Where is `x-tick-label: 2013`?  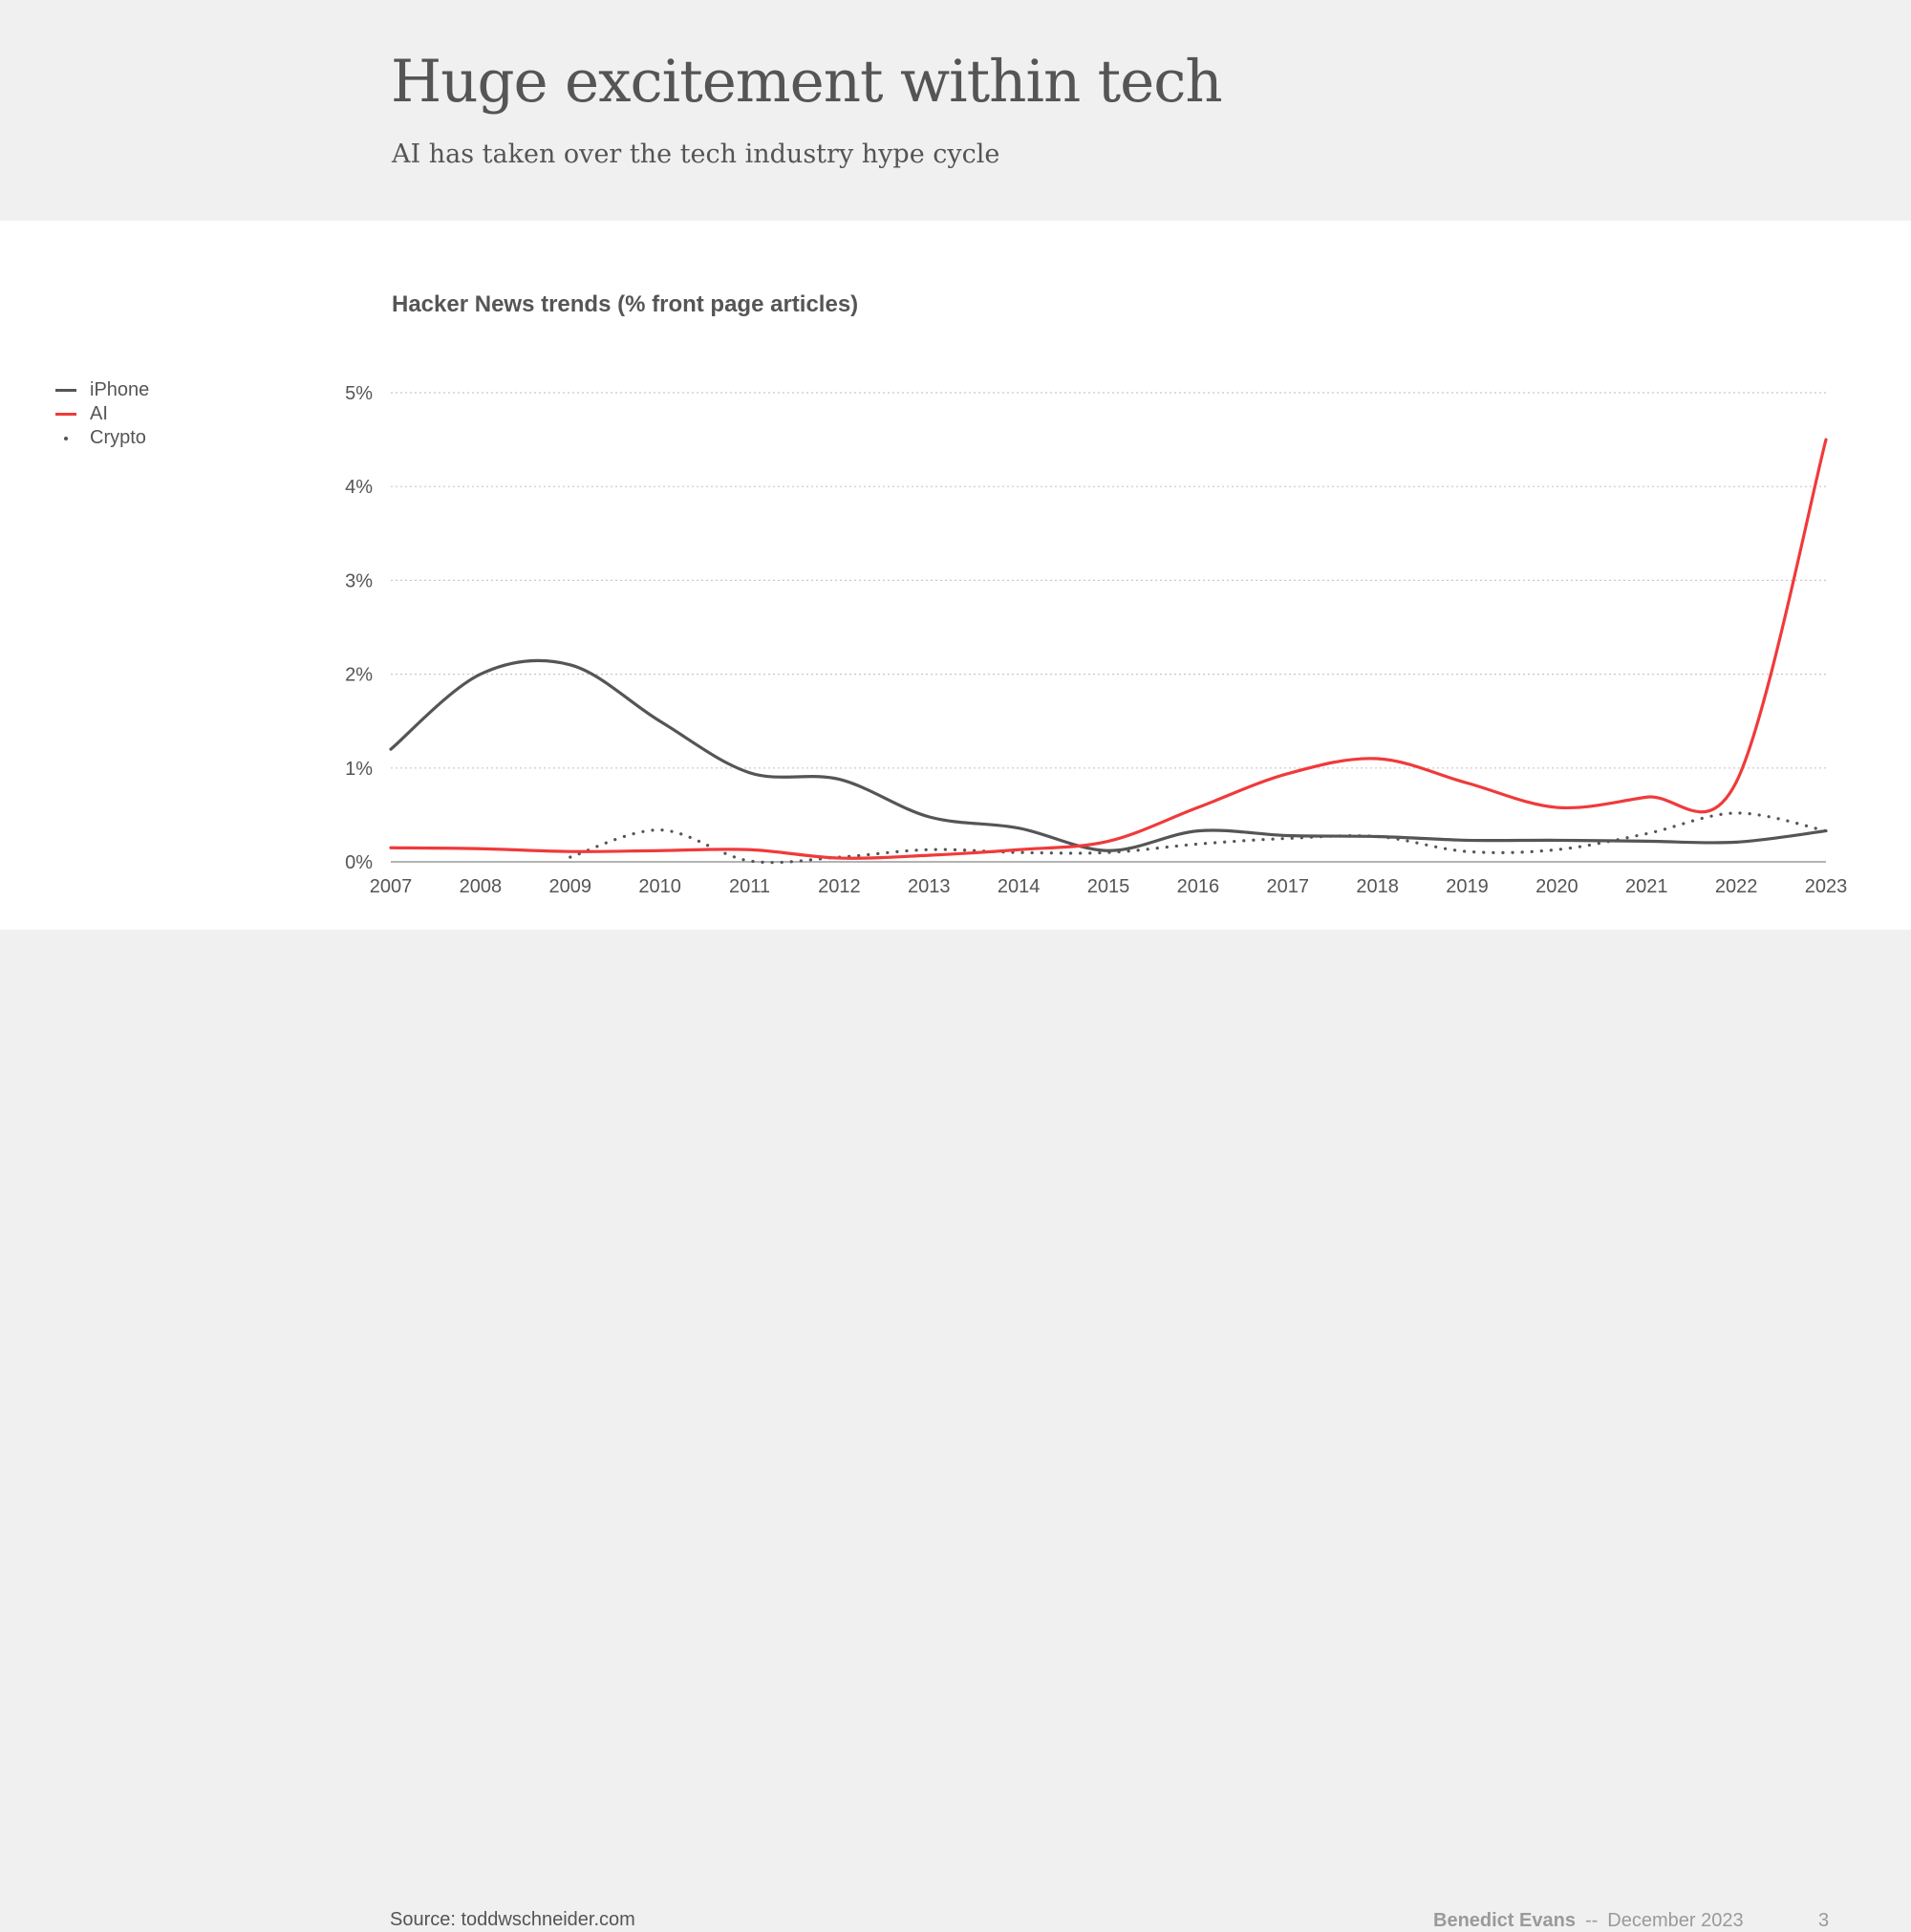 x-tick-label: 2013 is located at coordinates (929, 886).